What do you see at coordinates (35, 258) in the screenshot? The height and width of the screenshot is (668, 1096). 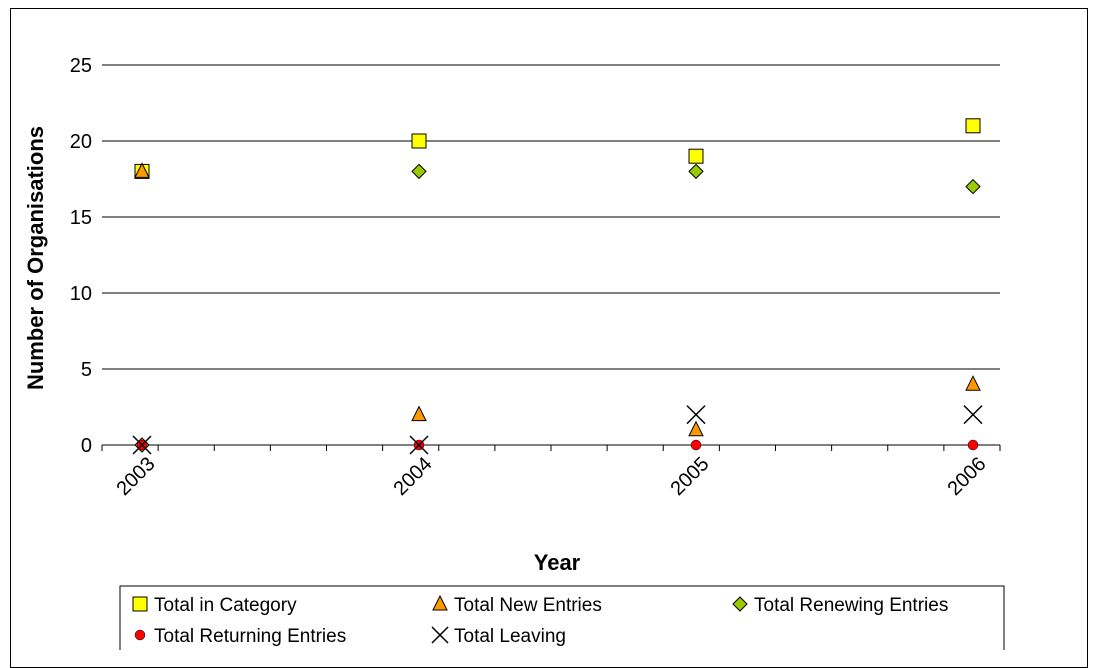 I see `y-axis-title: Number of Organisations` at bounding box center [35, 258].